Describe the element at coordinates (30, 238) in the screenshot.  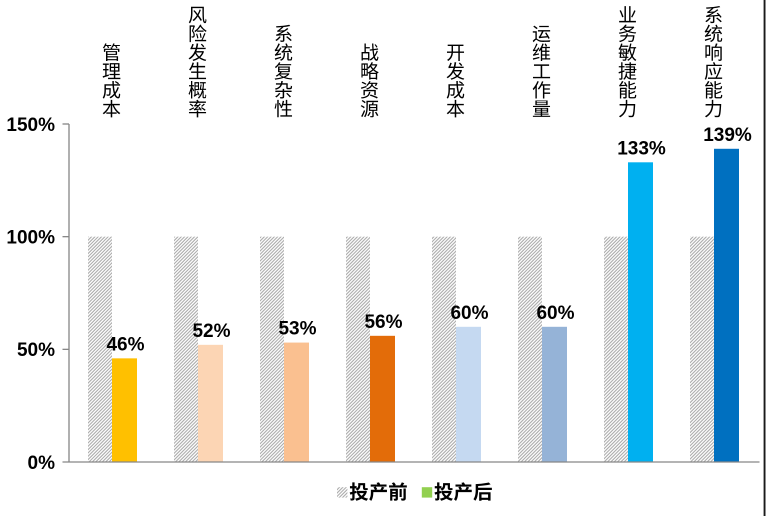
I see `svg-text: 100%` at that location.